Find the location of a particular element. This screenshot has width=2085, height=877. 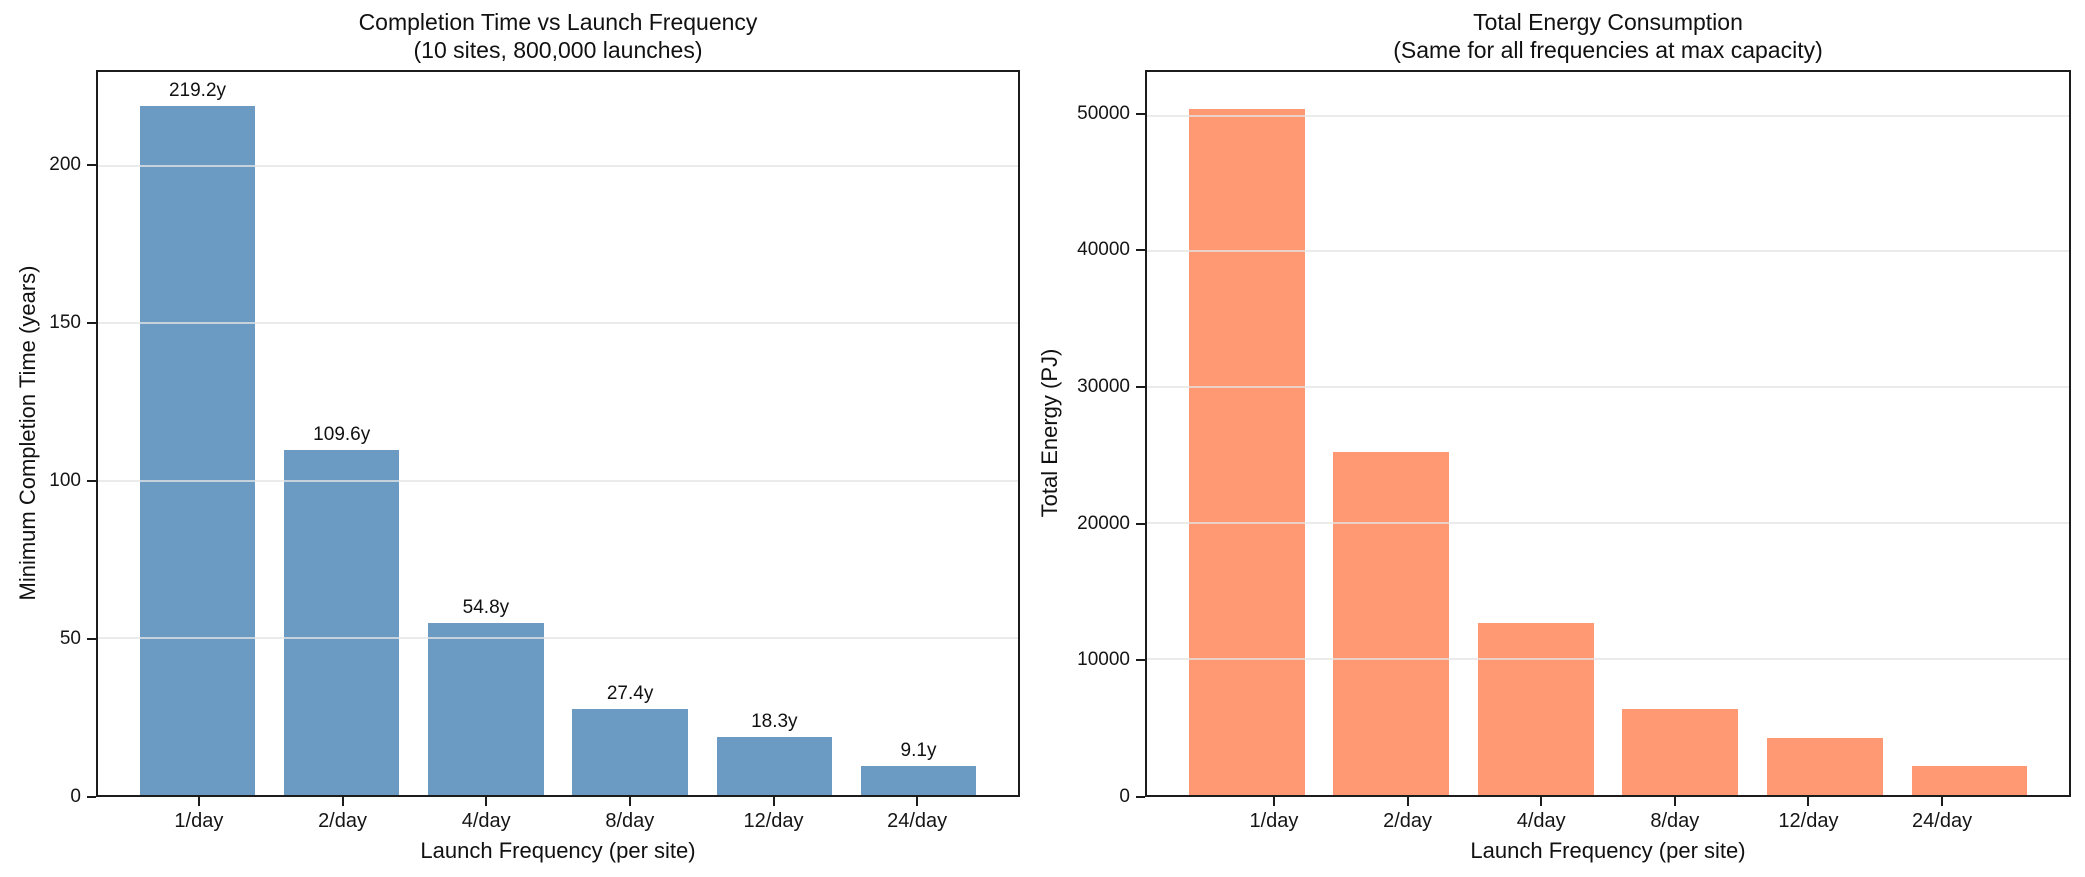

x-tick-label: 24/day is located at coordinates (1942, 821).